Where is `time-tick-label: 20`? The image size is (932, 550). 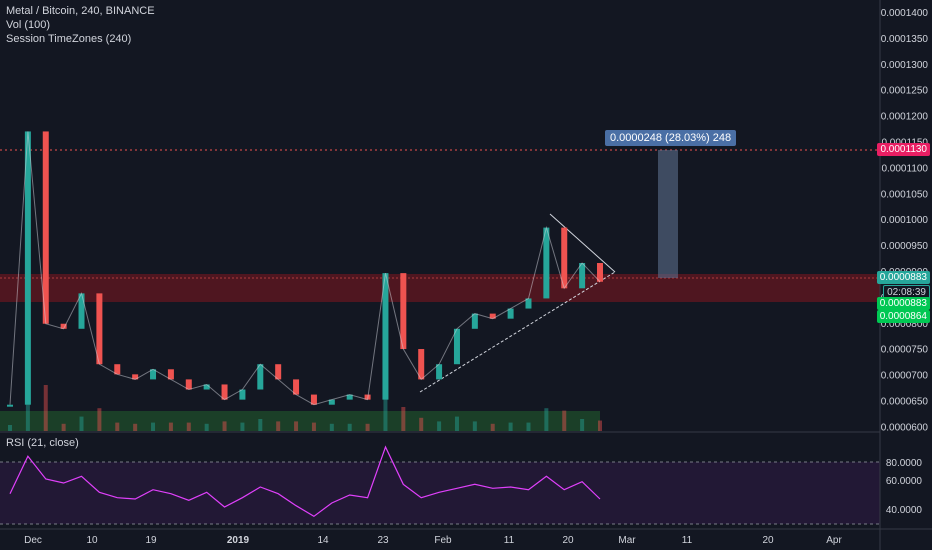
time-tick-label: 20 is located at coordinates (768, 540).